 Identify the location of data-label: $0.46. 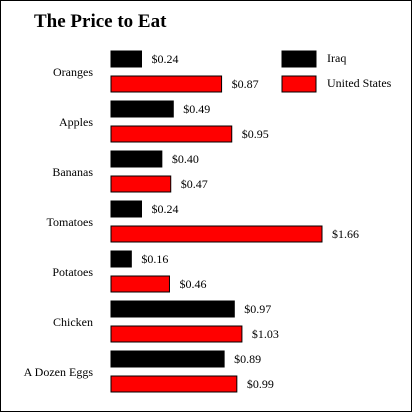
(192, 284).